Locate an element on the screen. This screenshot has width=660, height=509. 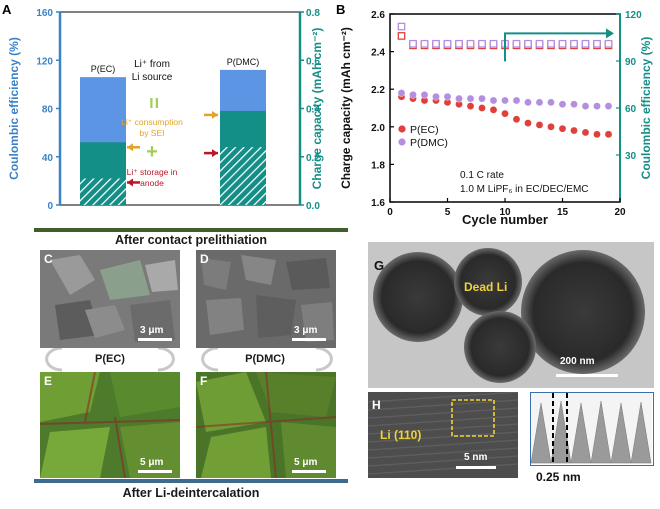
tick-label-left-b: 1.6 is located at coordinates (378, 203).